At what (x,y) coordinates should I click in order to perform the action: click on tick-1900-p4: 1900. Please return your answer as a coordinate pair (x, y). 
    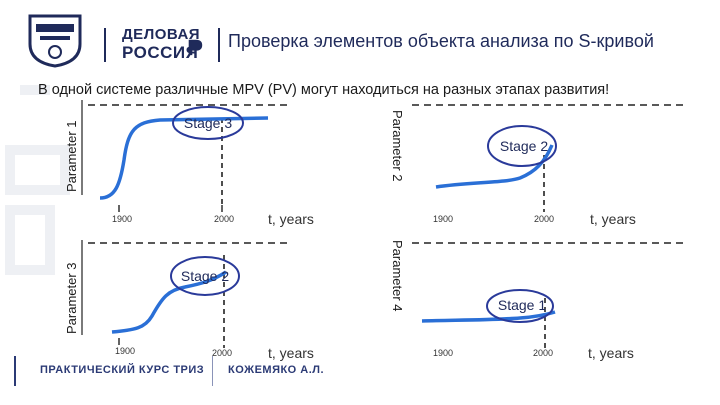
    Looking at the image, I should click on (443, 353).